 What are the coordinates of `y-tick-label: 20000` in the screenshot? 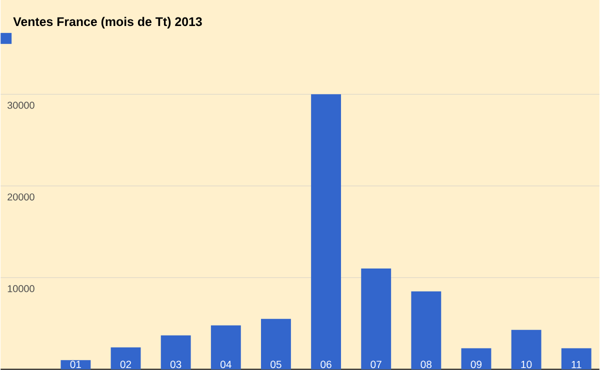 It's located at (21, 196).